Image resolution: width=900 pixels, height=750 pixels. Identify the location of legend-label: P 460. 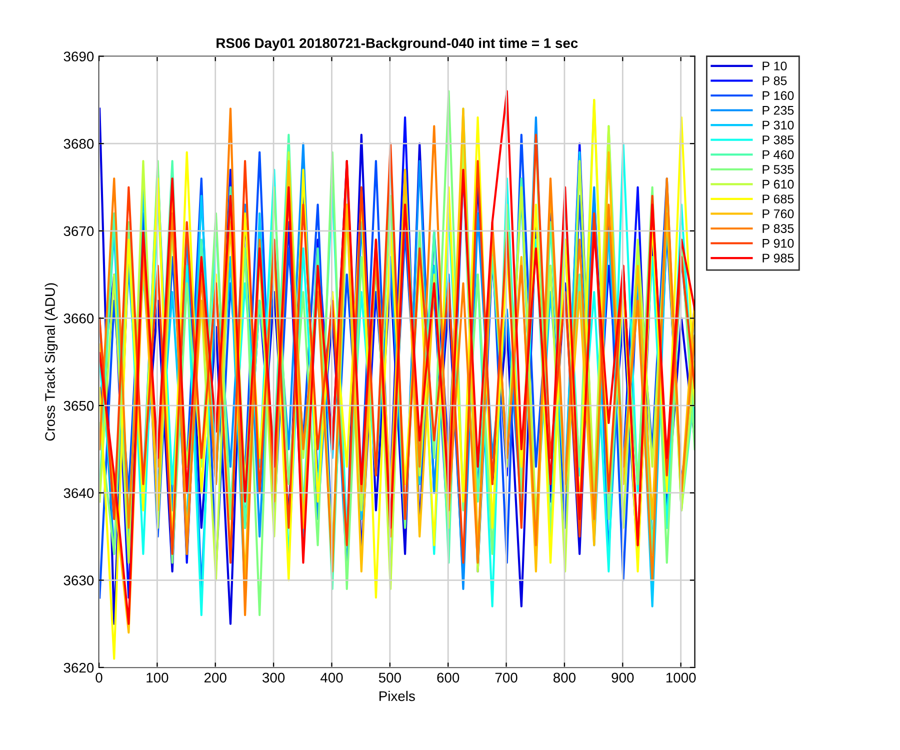
(778, 155).